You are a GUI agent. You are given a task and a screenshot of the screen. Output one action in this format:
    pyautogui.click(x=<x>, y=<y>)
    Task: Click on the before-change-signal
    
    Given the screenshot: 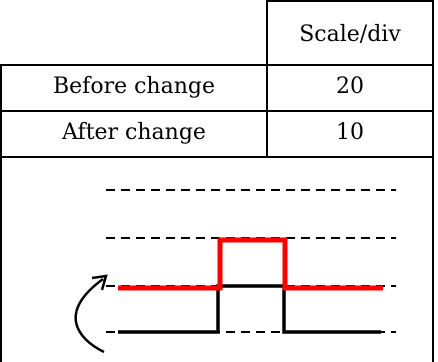 What is the action you would take?
    pyautogui.click(x=250, y=264)
    